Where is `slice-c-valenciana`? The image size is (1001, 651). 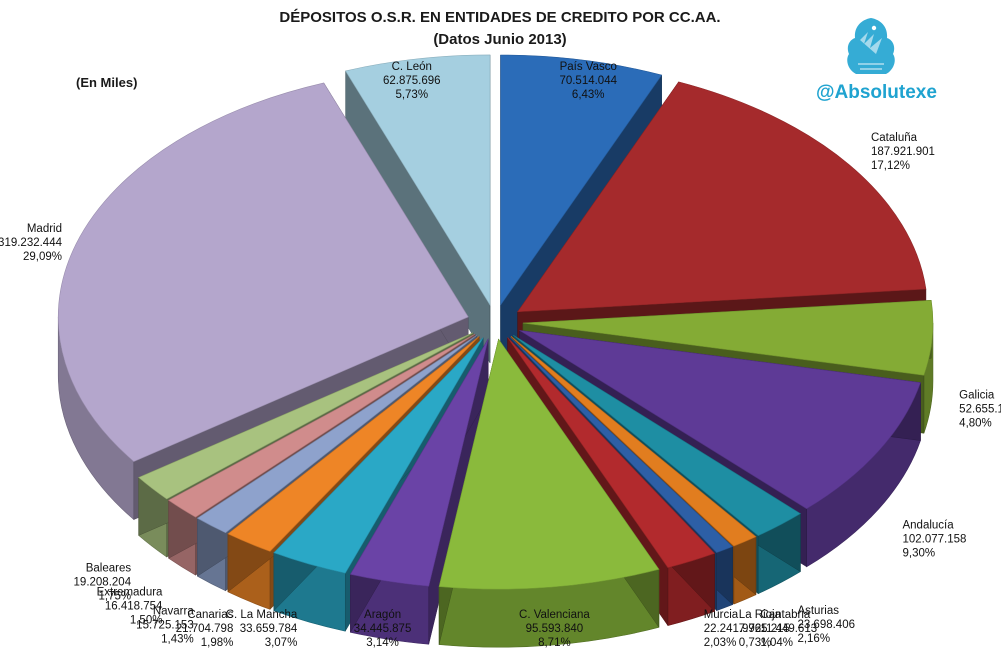 slice-c-valenciana is located at coordinates (549, 464).